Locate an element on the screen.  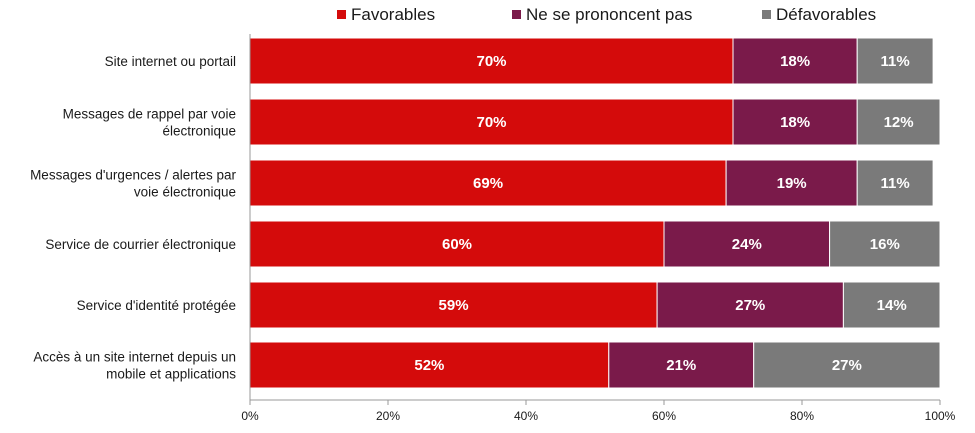
bar-value-label-5-2: 27% is located at coordinates (750, 305).